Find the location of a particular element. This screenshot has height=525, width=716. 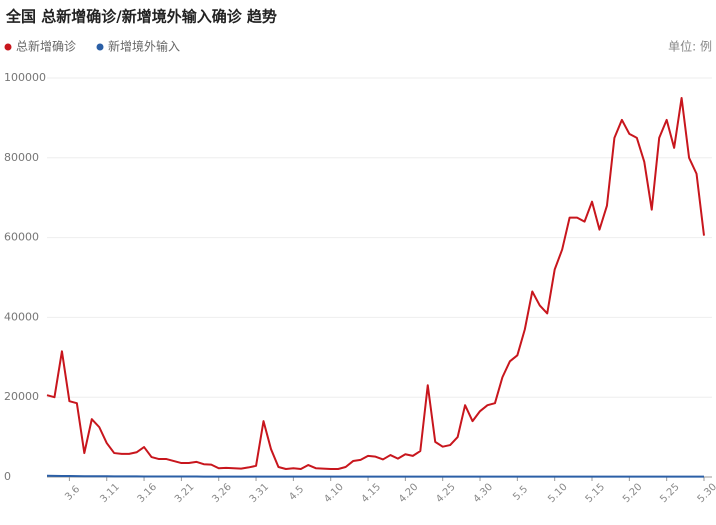

x-tick-label: 3.26 is located at coordinates (222, 494).